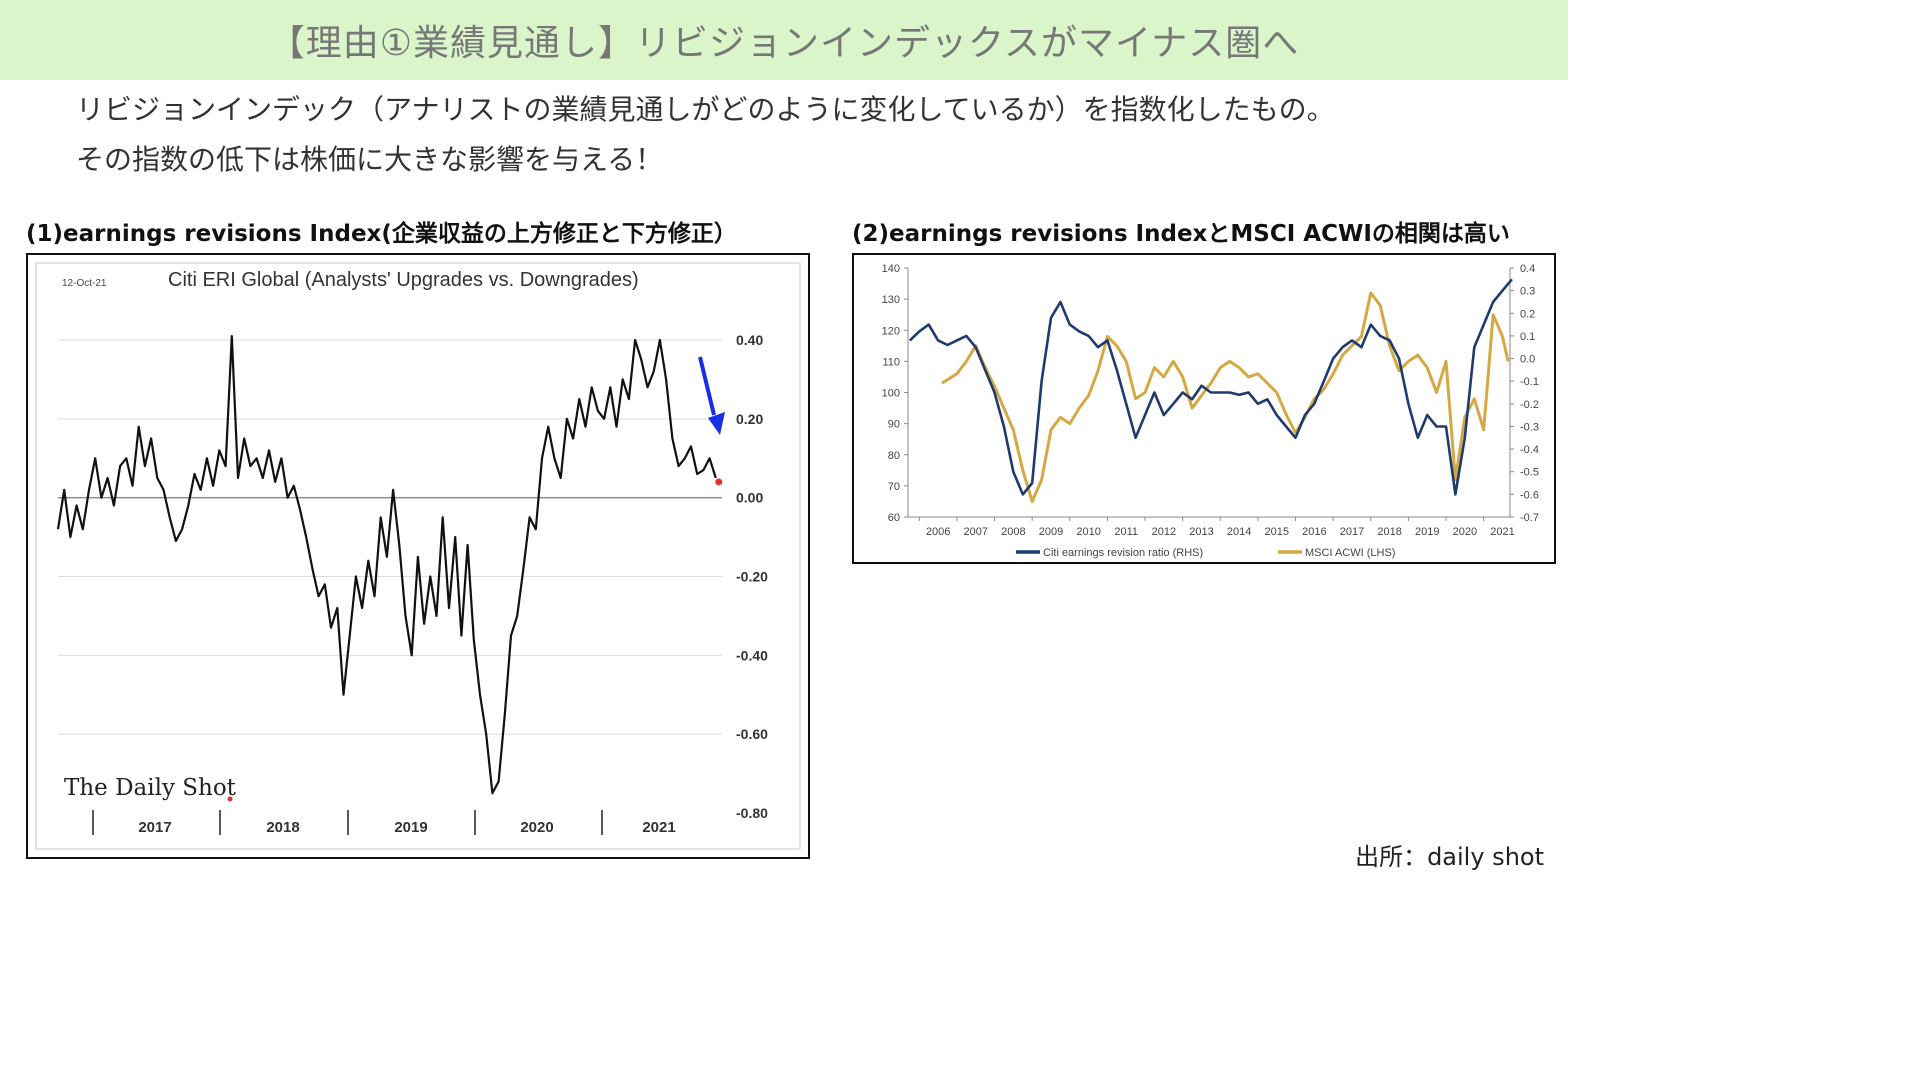 Image resolution: width=1920 pixels, height=1080 pixels. What do you see at coordinates (1350, 553) in the screenshot?
I see `legend-label-acwi: MSCI ACWI (LHS)` at bounding box center [1350, 553].